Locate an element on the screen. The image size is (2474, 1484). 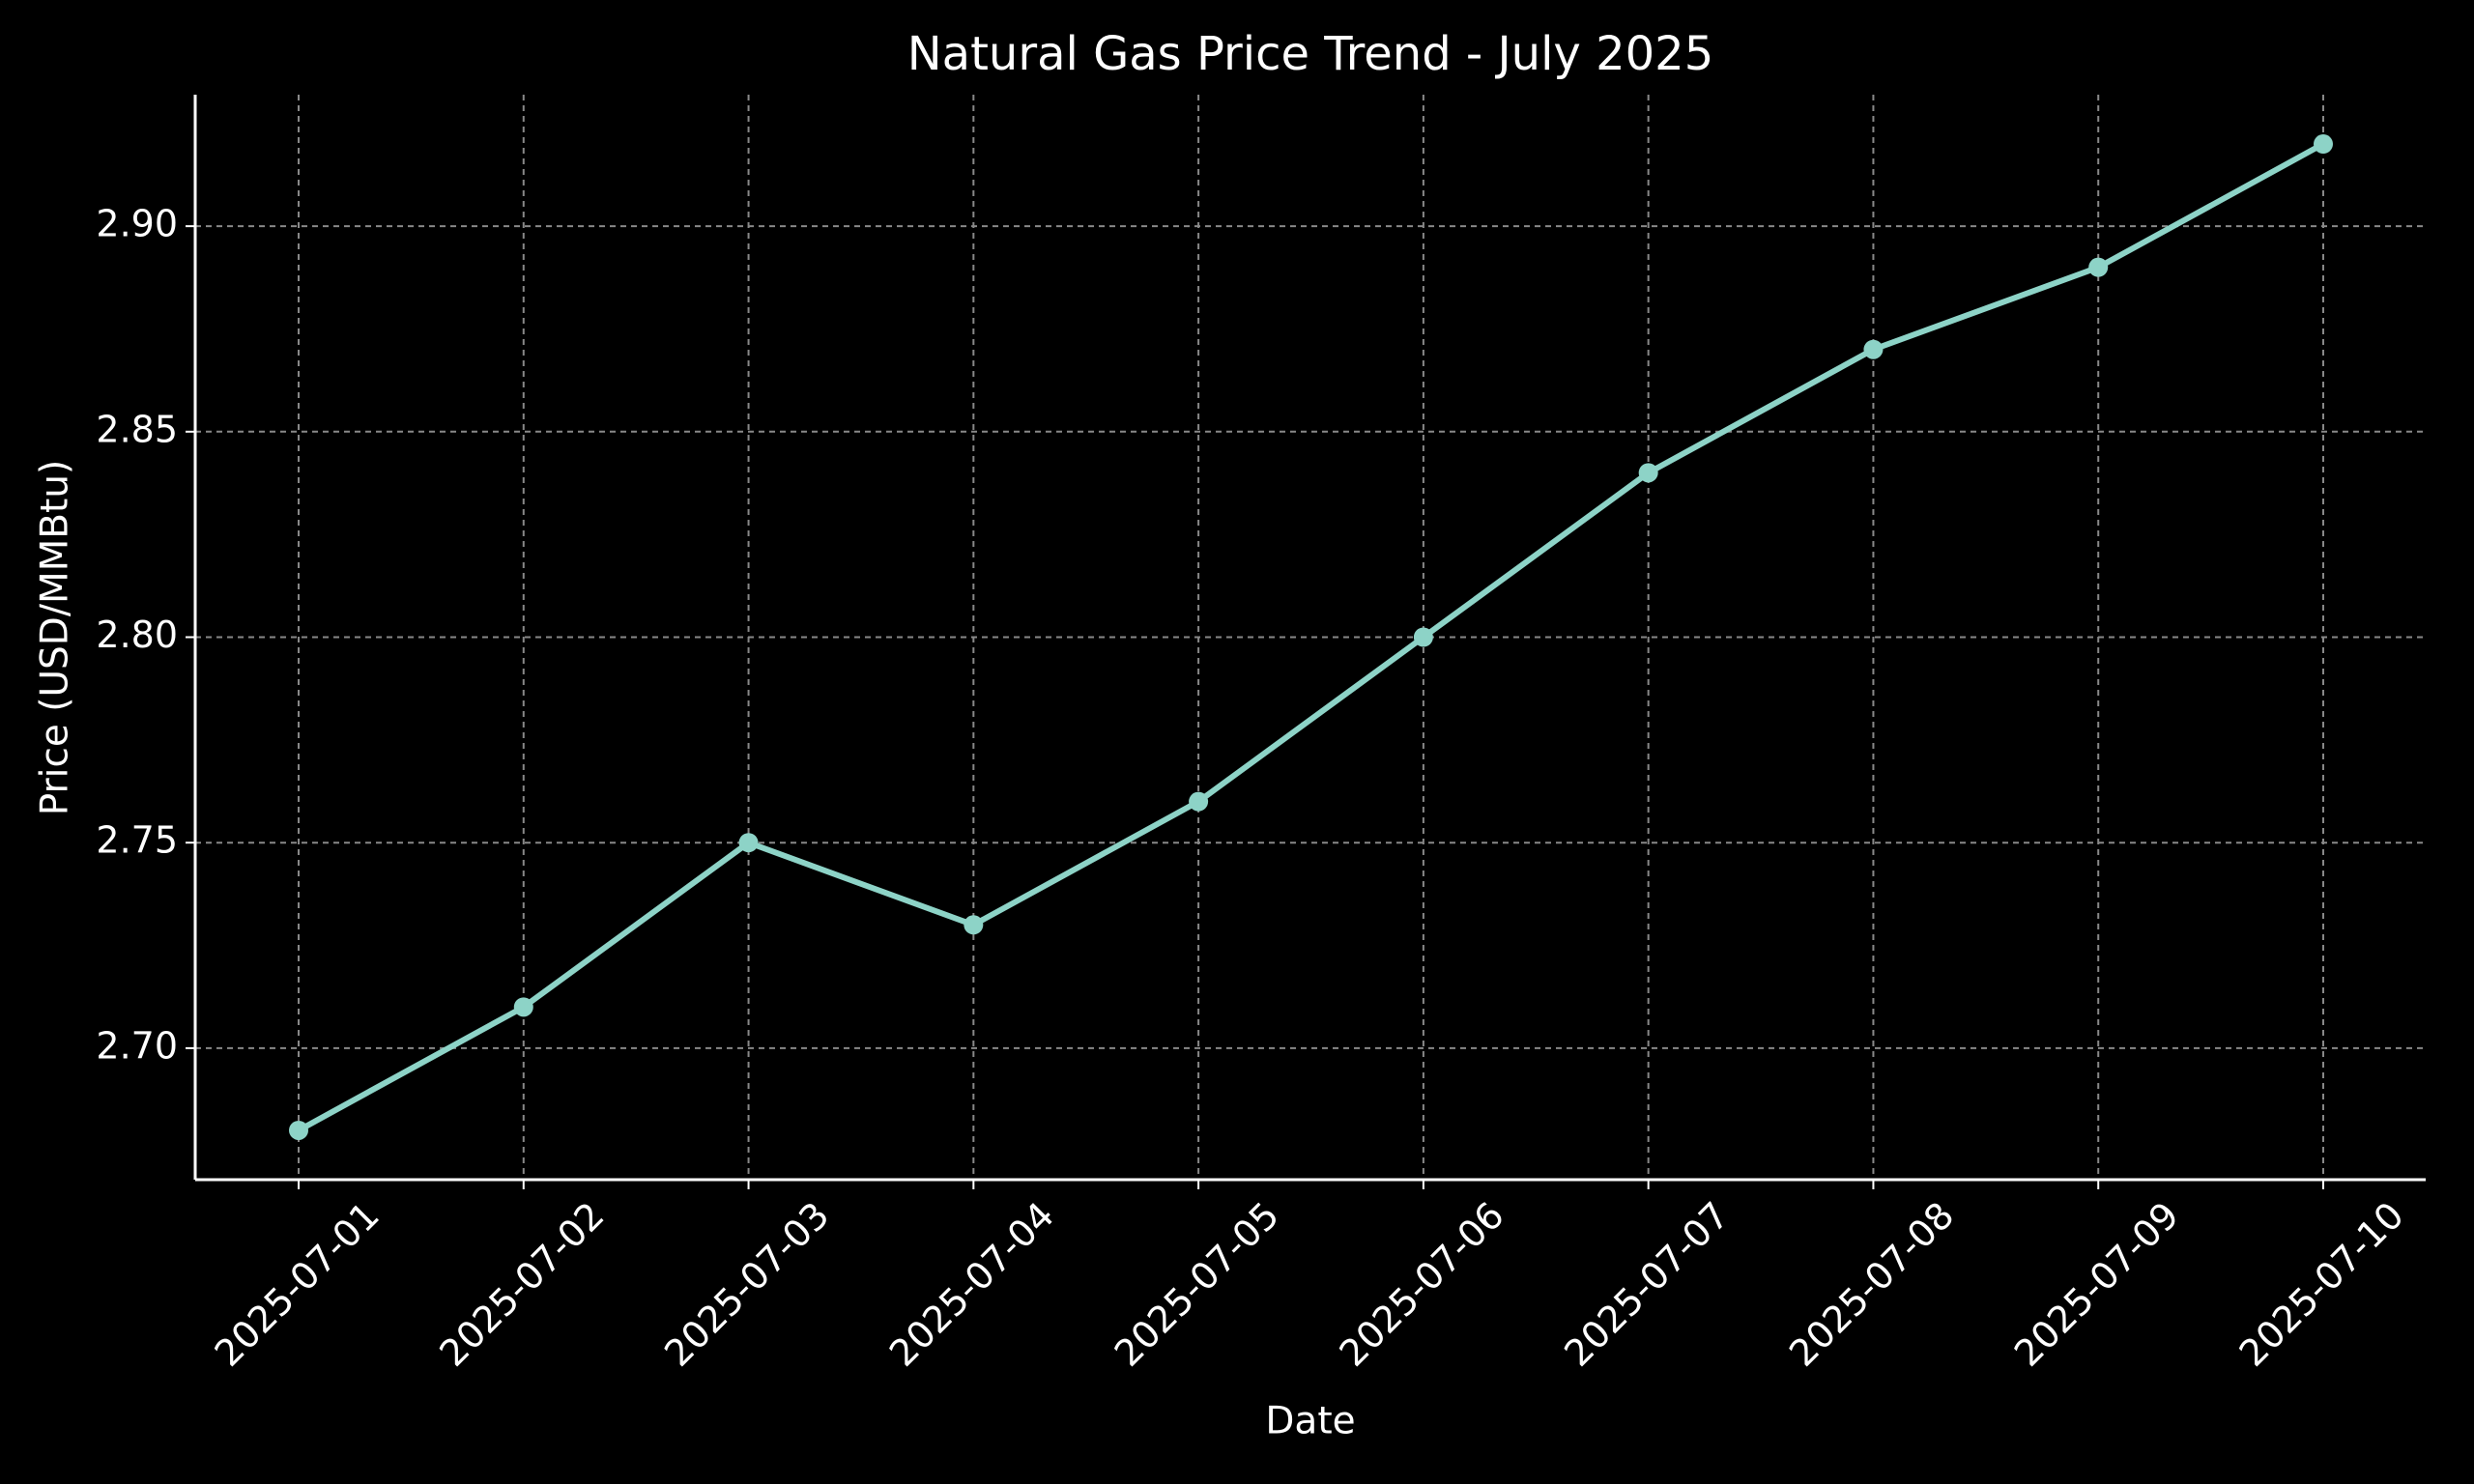
y-tick-label: 2.85 is located at coordinates (137, 429).